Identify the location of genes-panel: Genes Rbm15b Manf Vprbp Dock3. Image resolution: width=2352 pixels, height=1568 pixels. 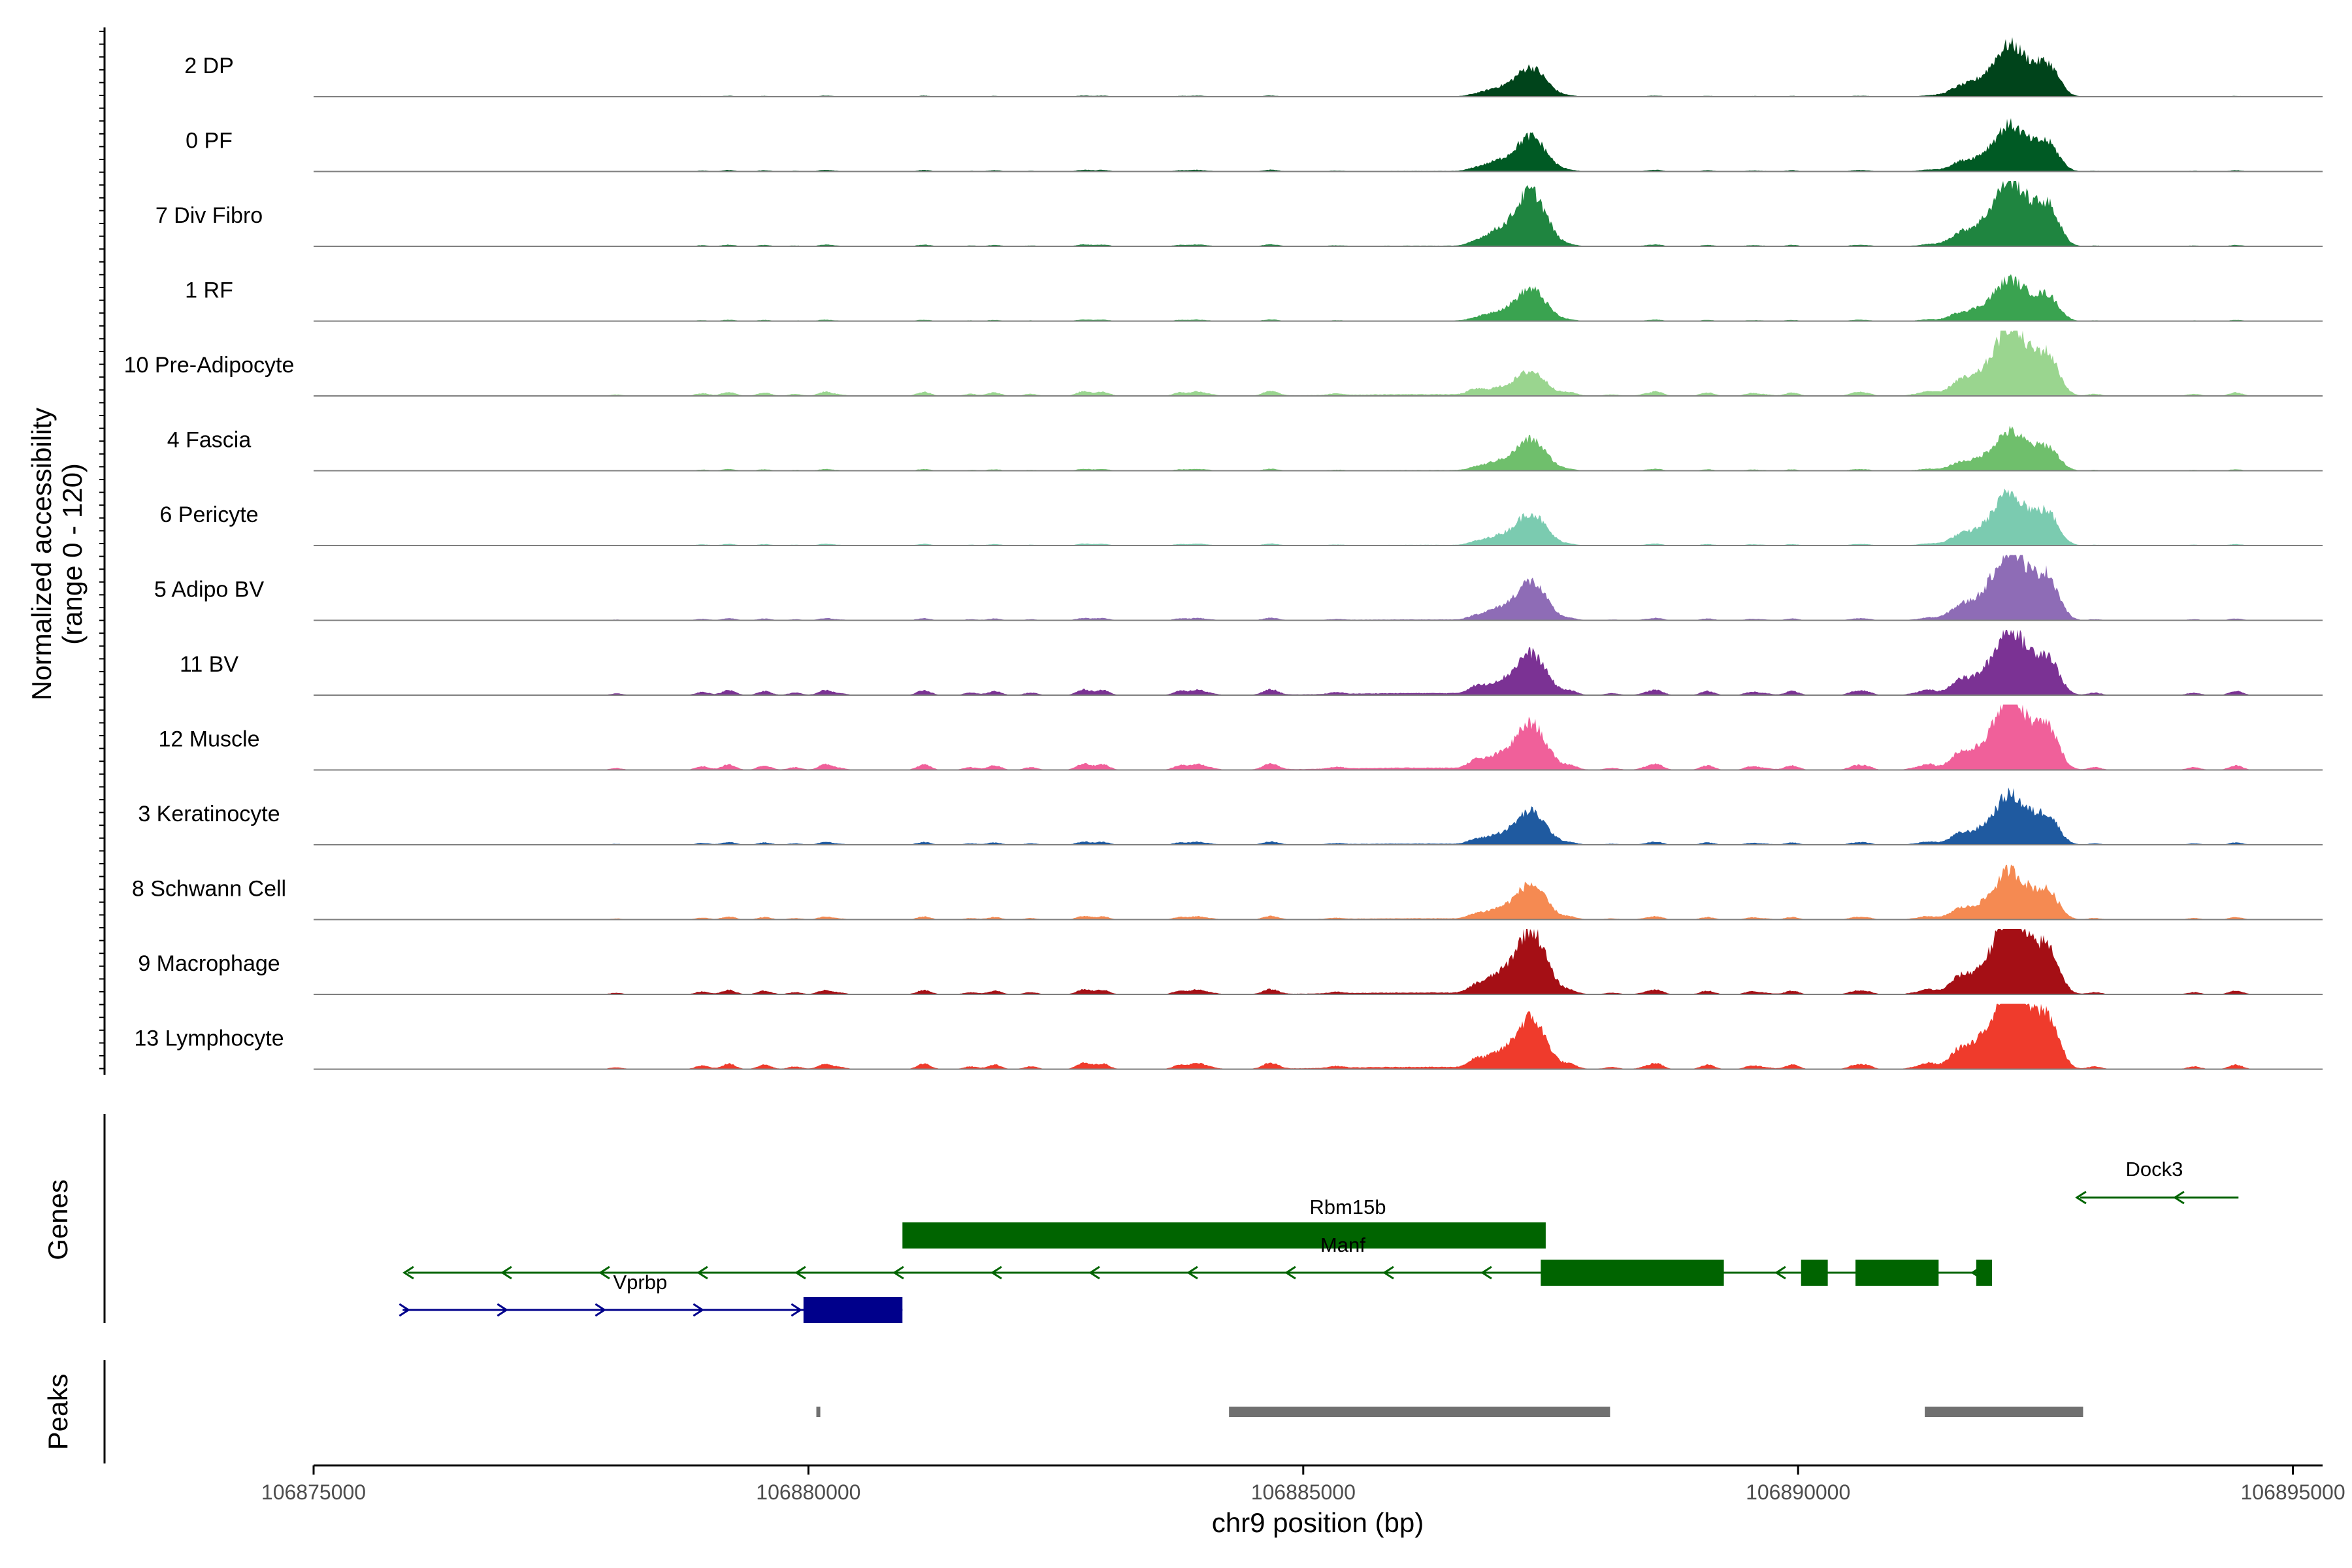
(1140, 1218).